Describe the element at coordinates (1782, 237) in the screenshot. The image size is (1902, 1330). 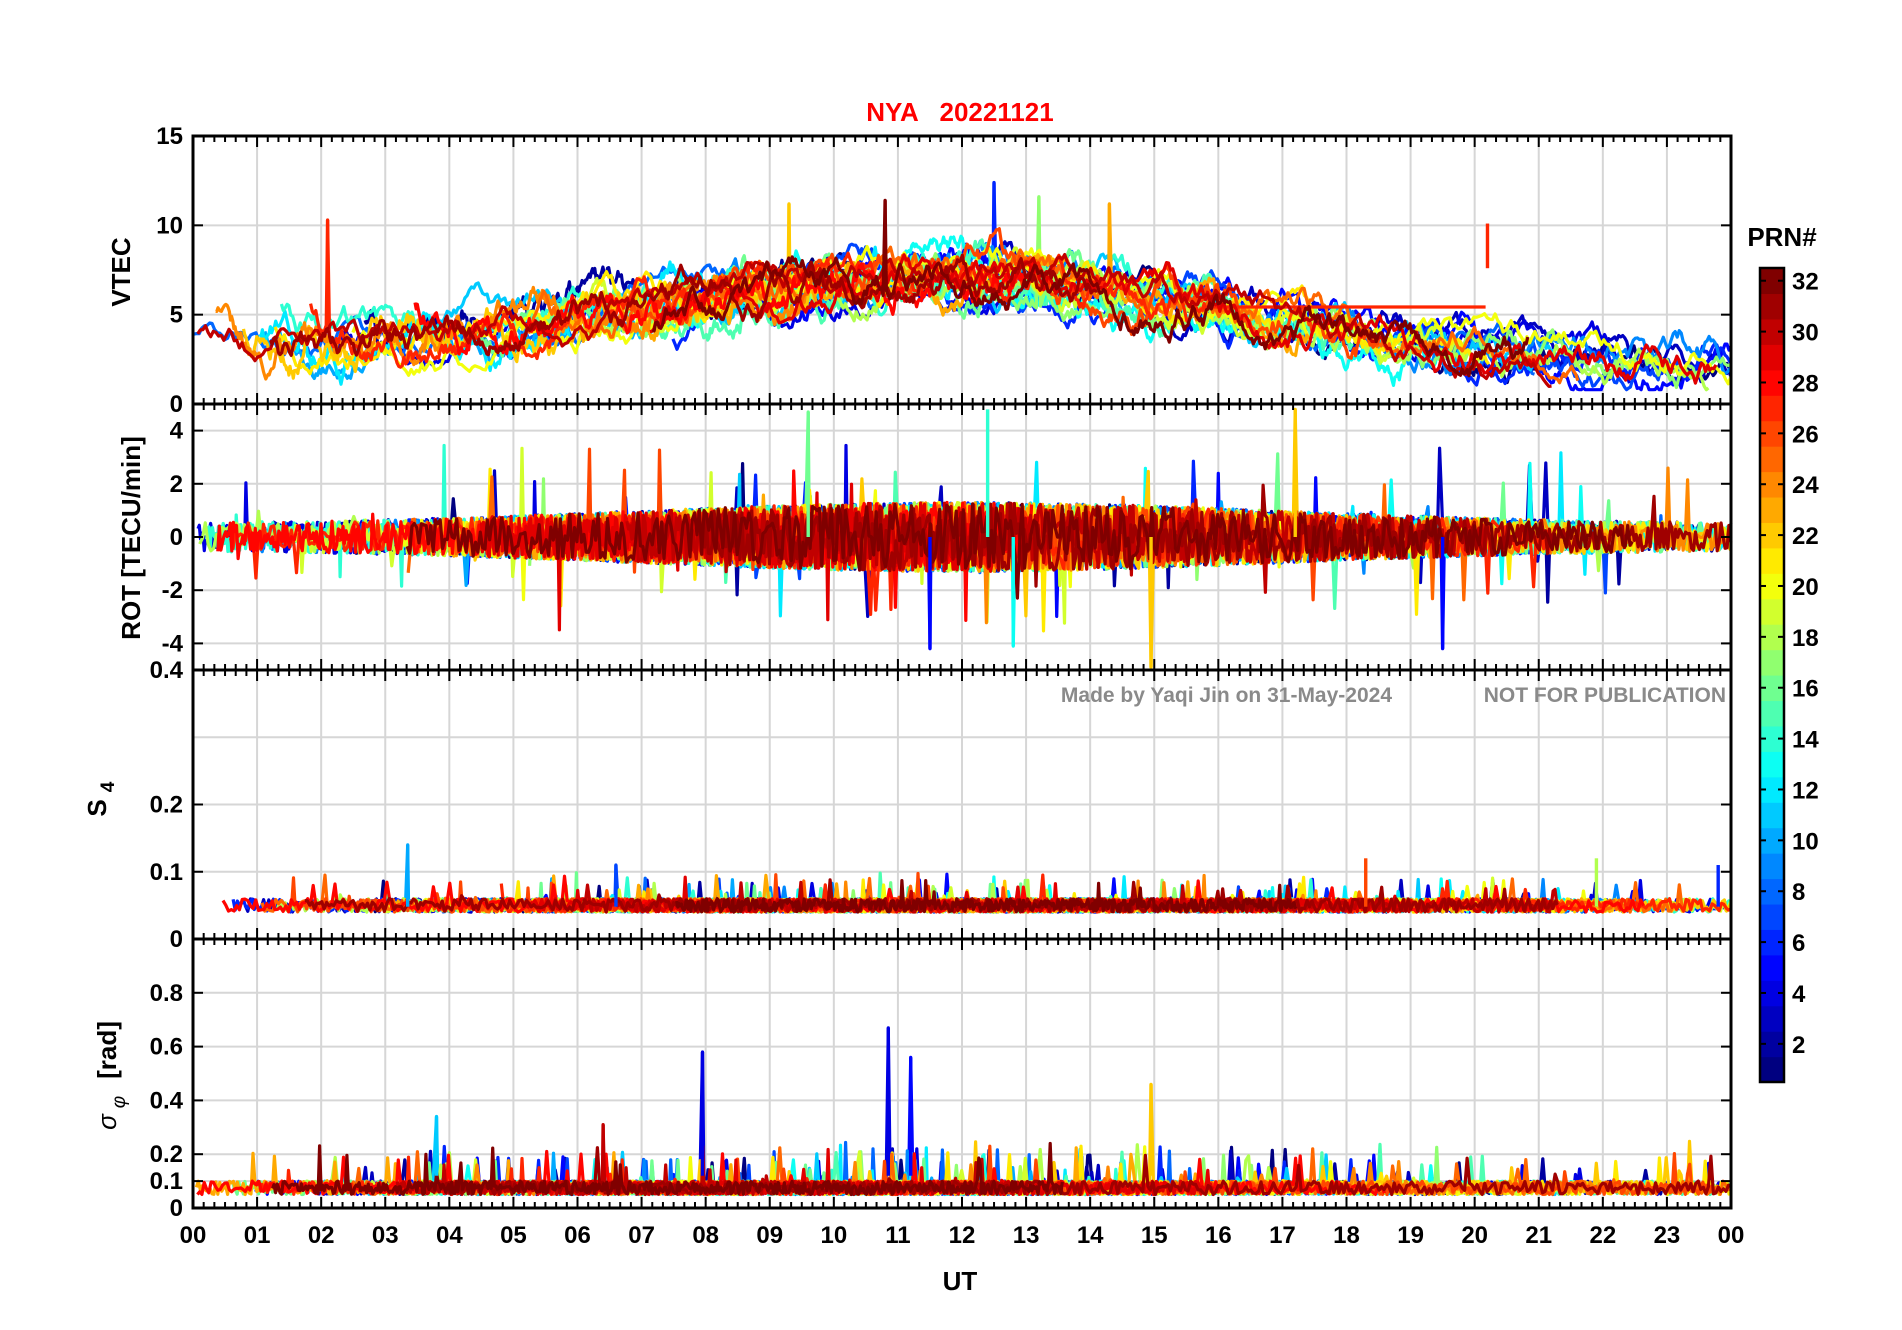
I see `colorbar-label: PRN#` at that location.